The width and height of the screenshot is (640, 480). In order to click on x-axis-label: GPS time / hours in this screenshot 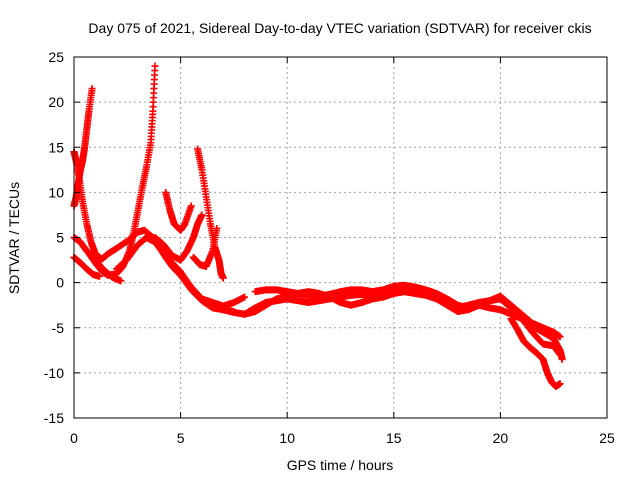, I will do `click(340, 465)`.